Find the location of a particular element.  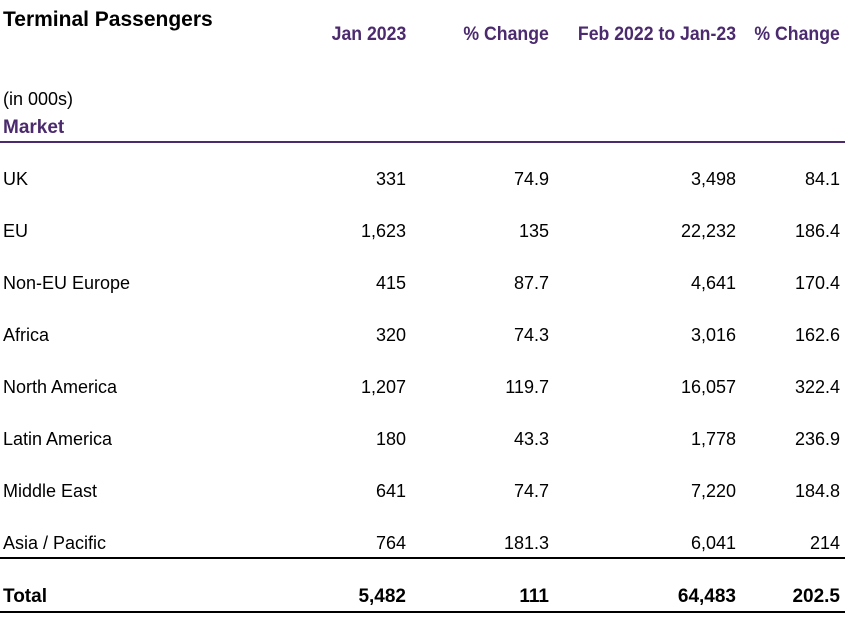

table-row: North America 1,207 119.7 16,057 322.4 is located at coordinates (423, 389).